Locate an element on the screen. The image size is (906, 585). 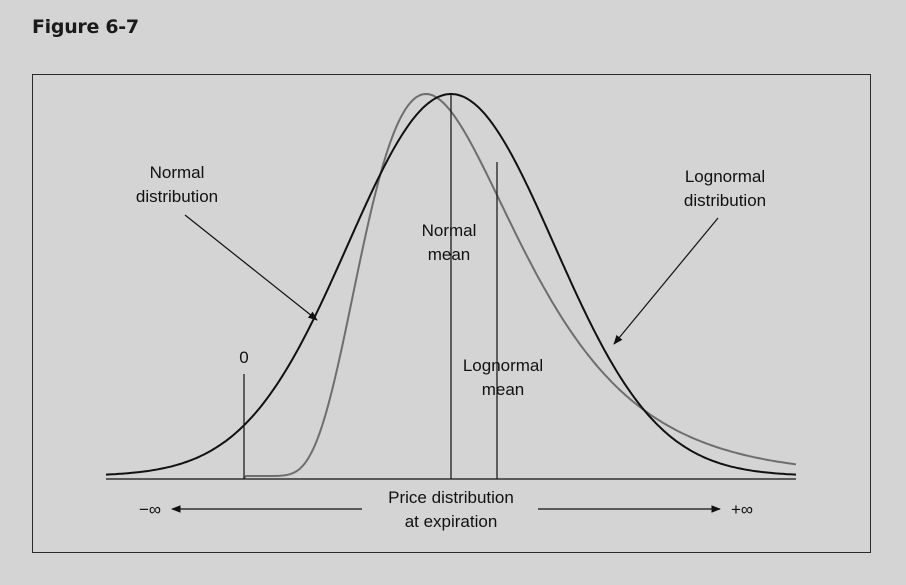
pos-infinity-label: +∞ is located at coordinates (742, 509).